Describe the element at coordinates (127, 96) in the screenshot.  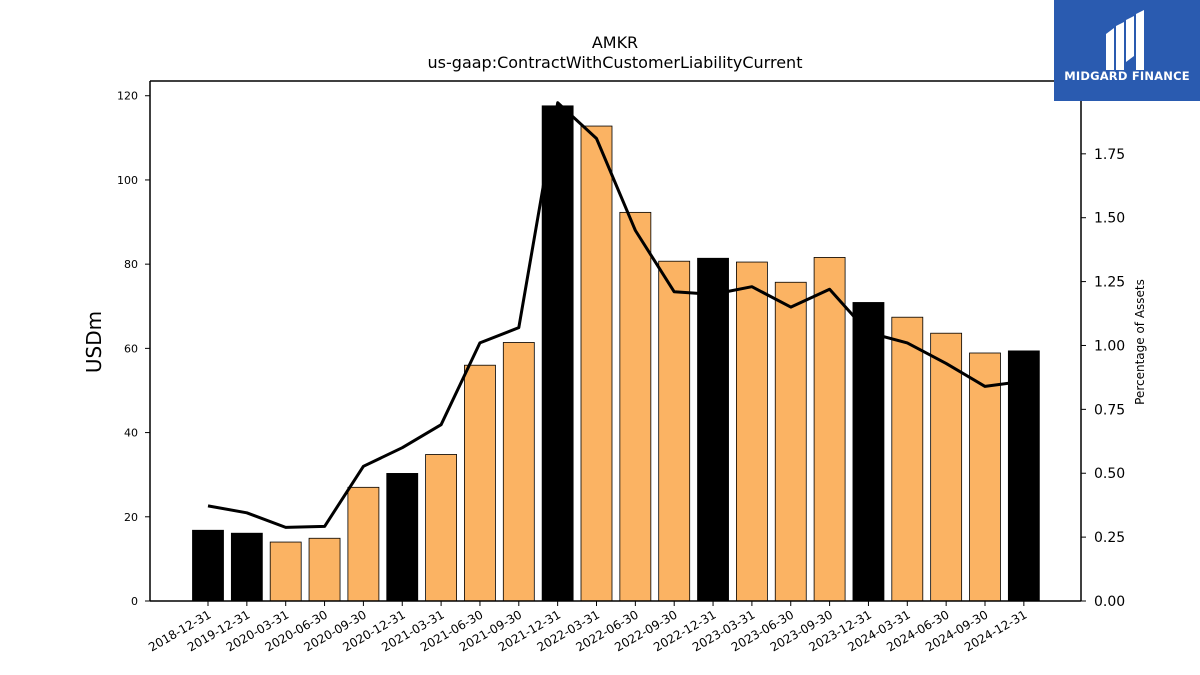
I see `y-tick-label: 120` at that location.